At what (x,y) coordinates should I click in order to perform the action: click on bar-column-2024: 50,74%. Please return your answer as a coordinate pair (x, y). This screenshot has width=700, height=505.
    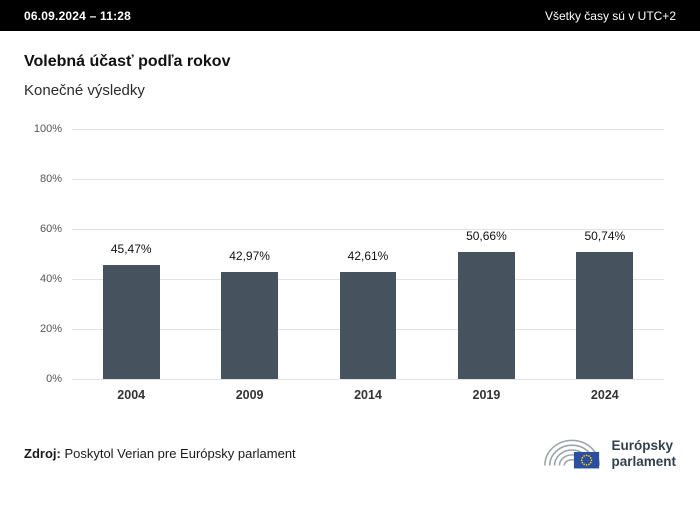
    Looking at the image, I should click on (605, 254).